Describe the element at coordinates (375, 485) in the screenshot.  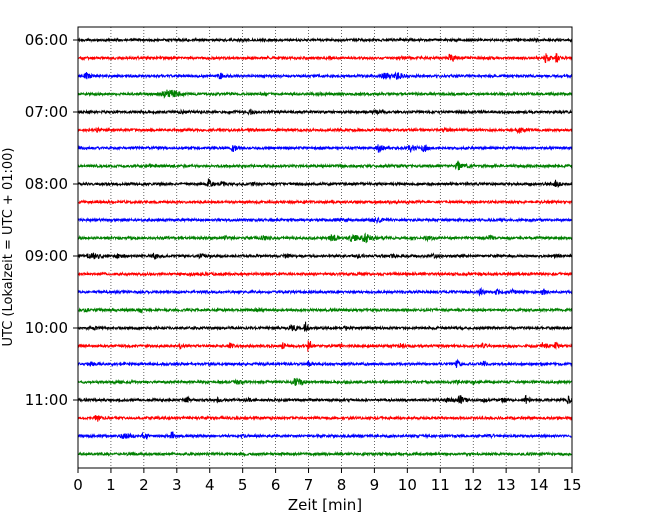
I see `x-tick-label: 9` at that location.